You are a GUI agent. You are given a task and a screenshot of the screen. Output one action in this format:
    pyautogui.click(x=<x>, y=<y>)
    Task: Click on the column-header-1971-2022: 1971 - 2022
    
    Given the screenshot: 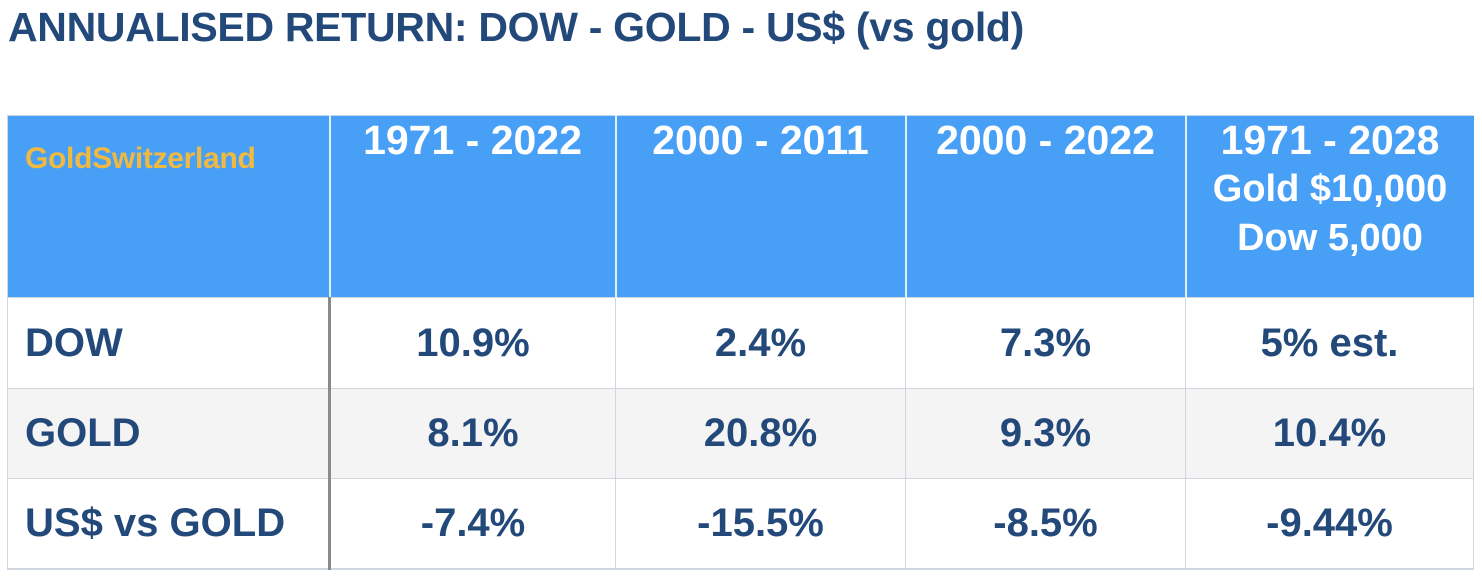 What is the action you would take?
    pyautogui.click(x=472, y=206)
    